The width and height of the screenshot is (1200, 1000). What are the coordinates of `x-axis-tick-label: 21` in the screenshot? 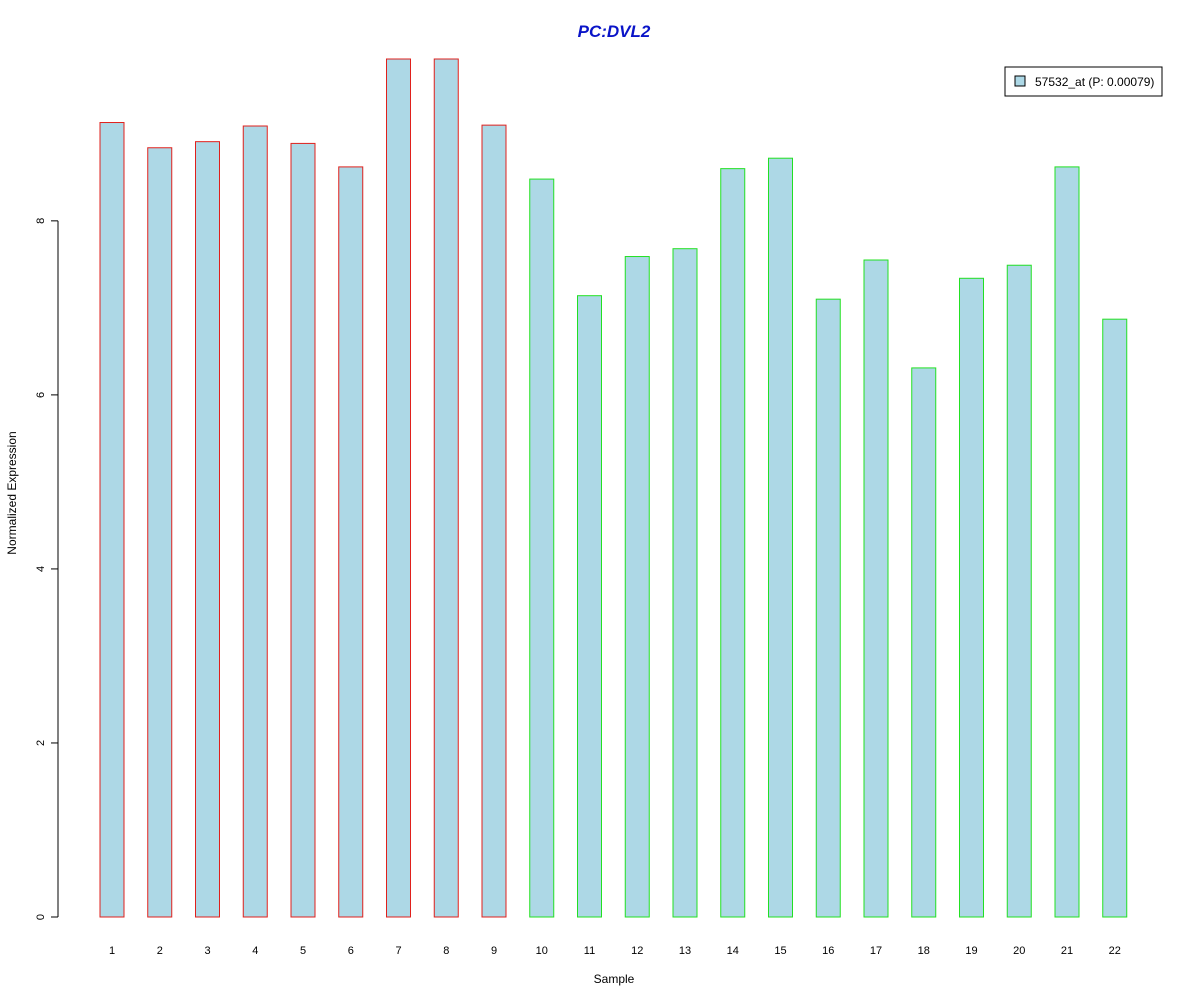 It's located at (1067, 951).